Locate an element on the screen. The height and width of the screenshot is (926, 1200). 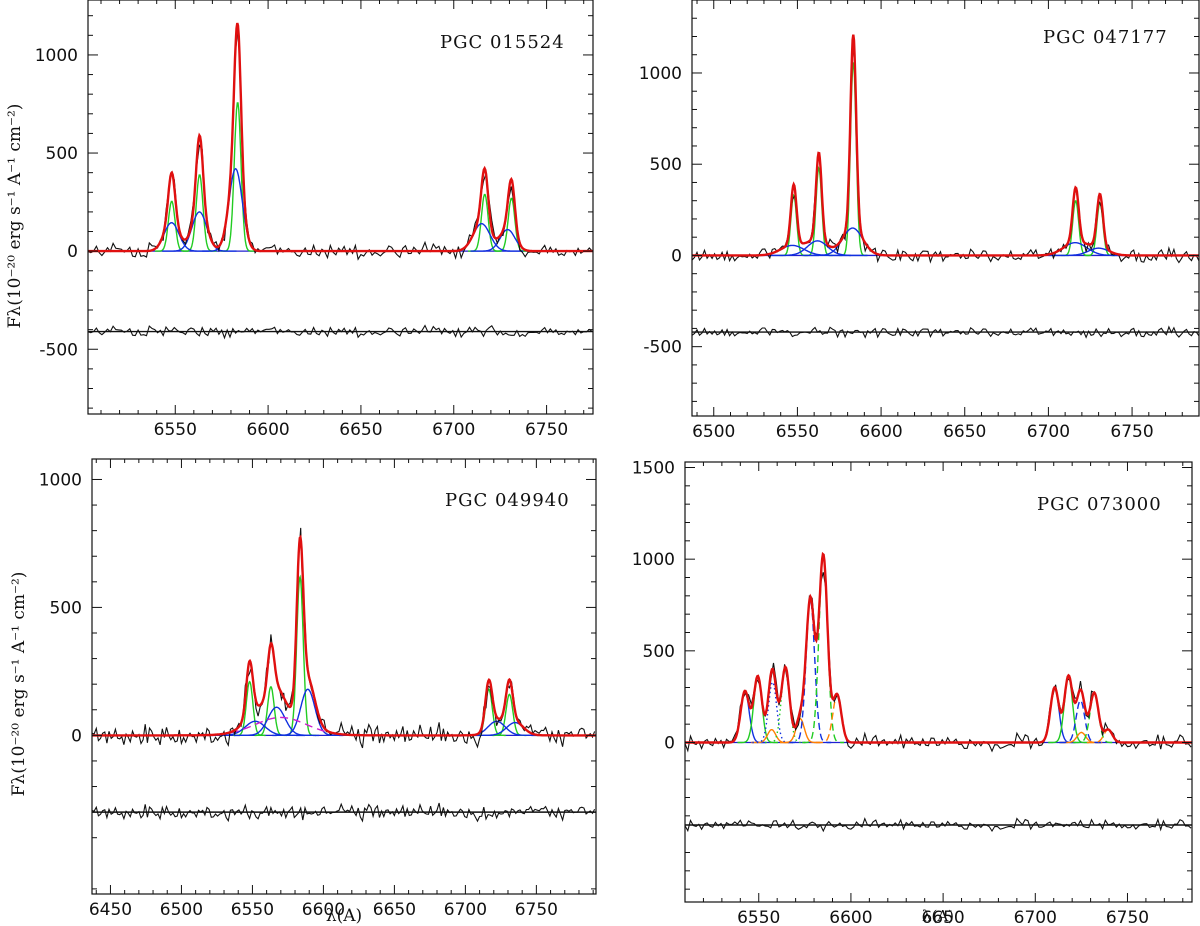
y-tick-label: 1500 is located at coordinates (653, 469).